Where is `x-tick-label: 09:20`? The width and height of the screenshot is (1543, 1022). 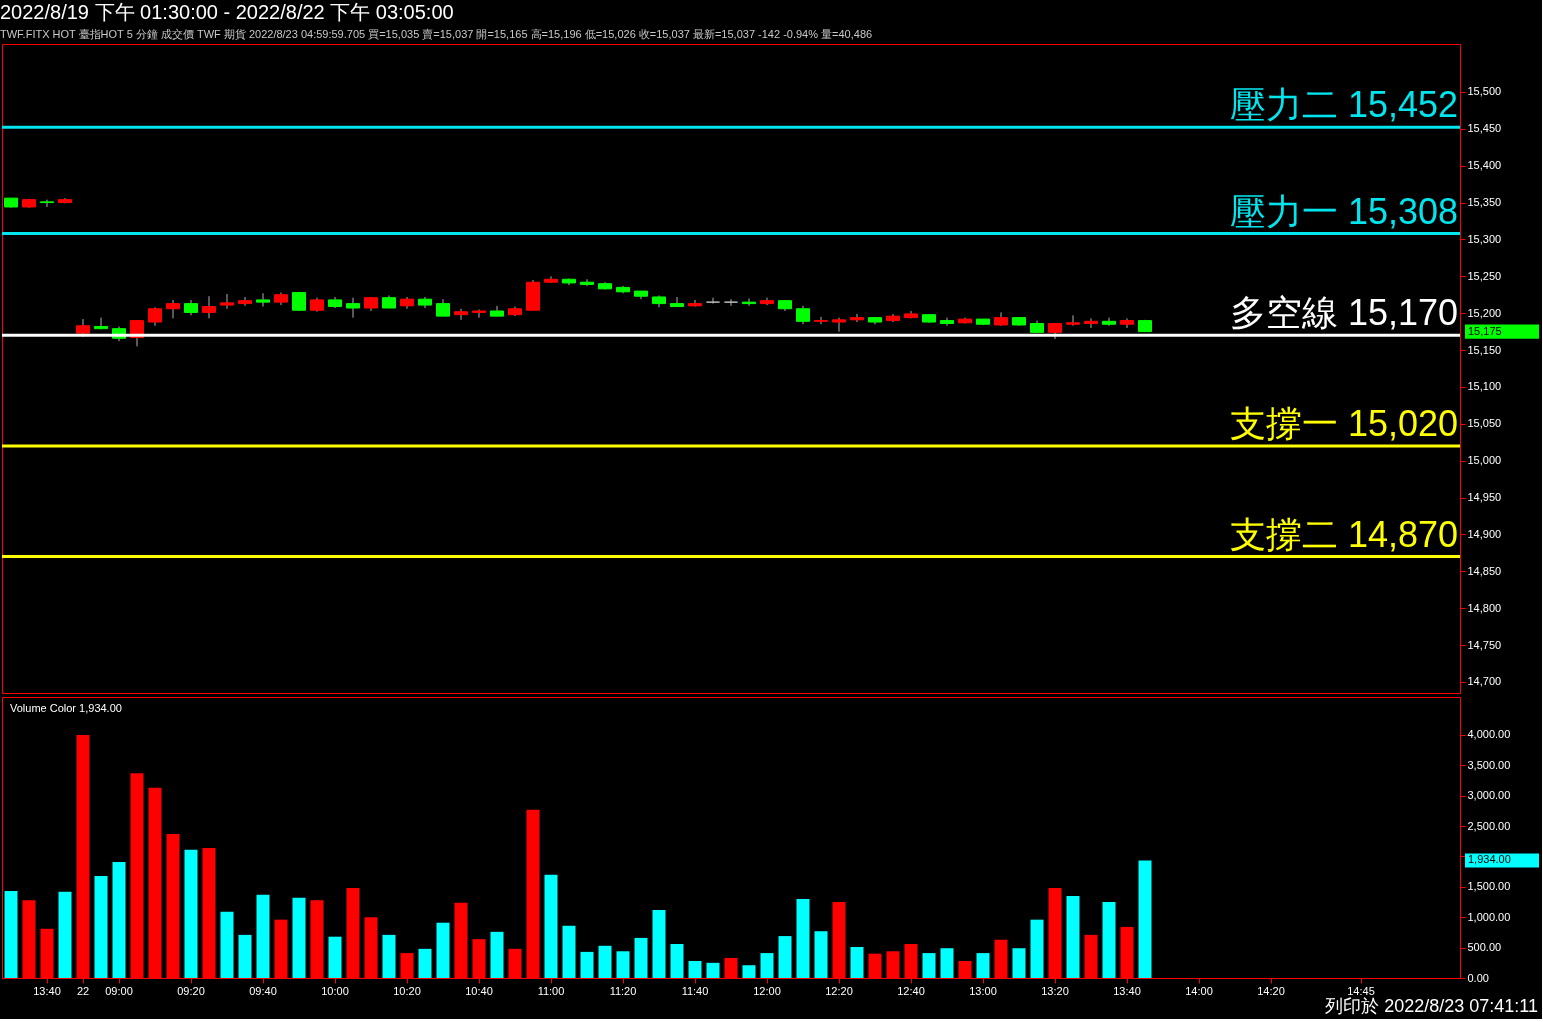
x-tick-label: 09:20 is located at coordinates (191, 990).